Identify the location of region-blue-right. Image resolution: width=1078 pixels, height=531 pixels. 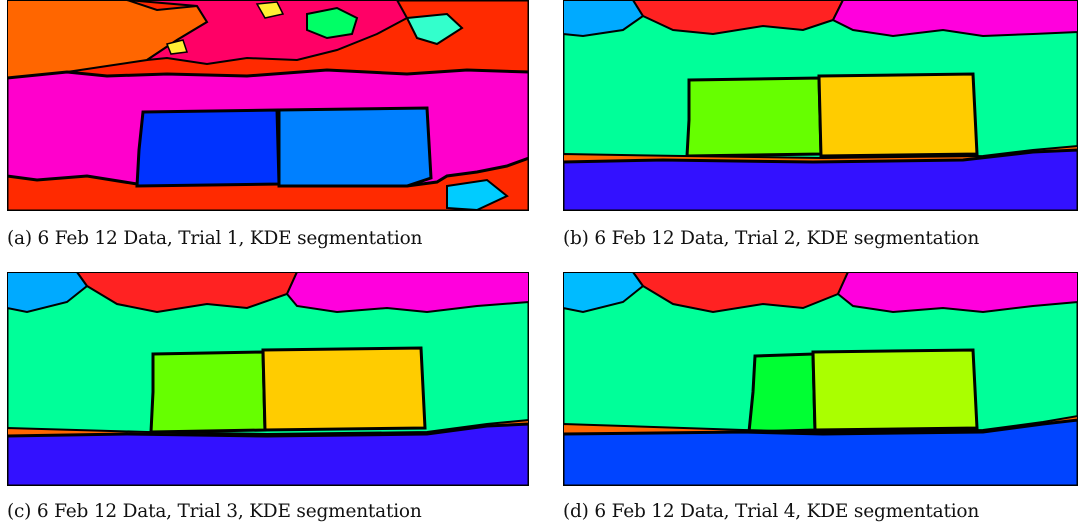
(355, 147).